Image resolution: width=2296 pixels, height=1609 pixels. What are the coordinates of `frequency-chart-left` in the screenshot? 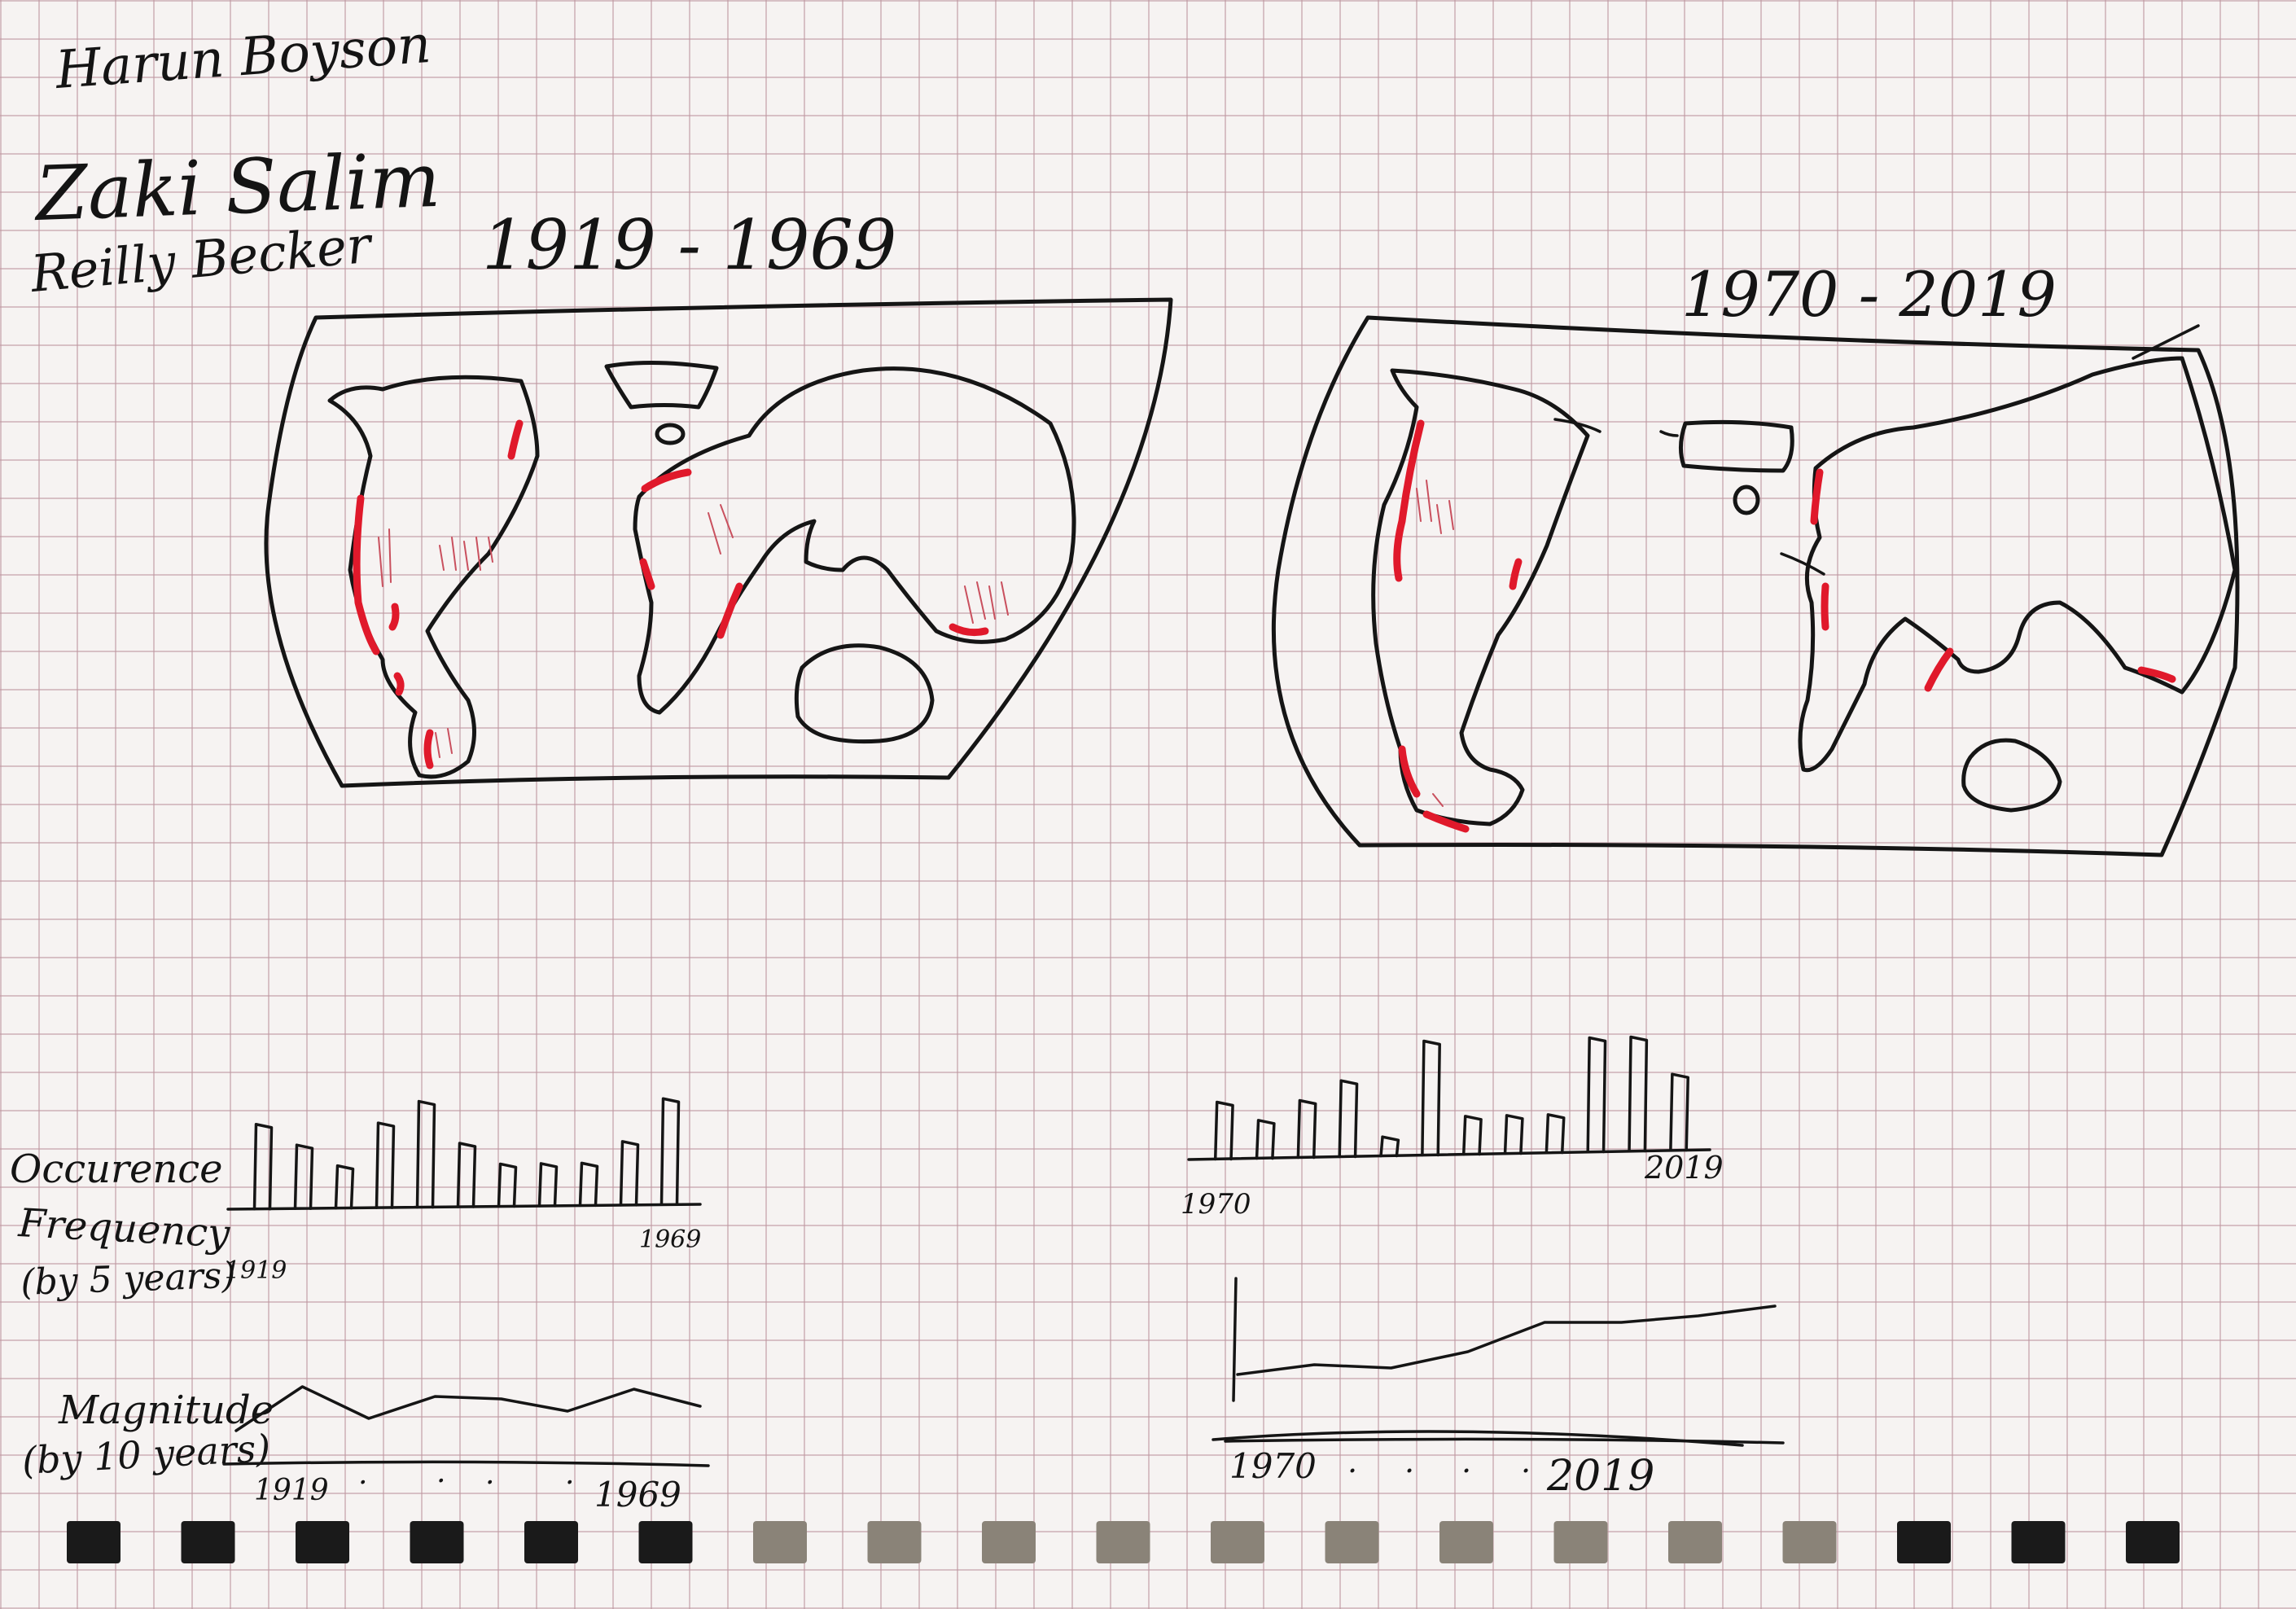 It's located at (464, 1154).